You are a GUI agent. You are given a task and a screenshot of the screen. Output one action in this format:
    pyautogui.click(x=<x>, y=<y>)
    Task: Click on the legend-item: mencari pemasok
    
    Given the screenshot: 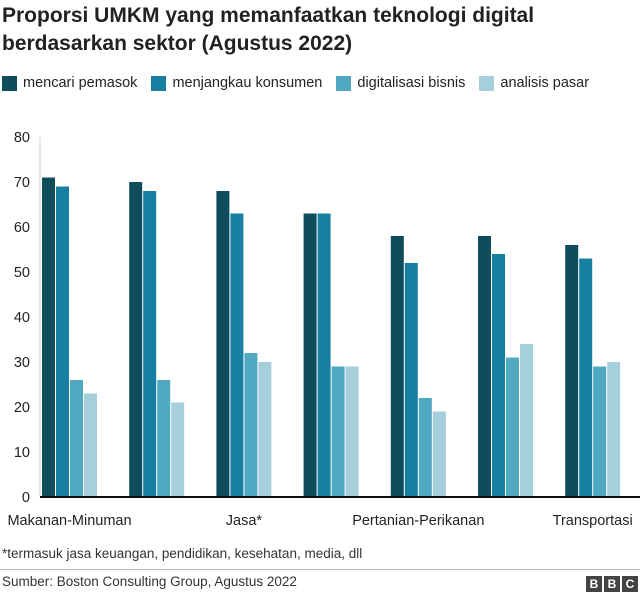 What is the action you would take?
    pyautogui.click(x=69, y=83)
    